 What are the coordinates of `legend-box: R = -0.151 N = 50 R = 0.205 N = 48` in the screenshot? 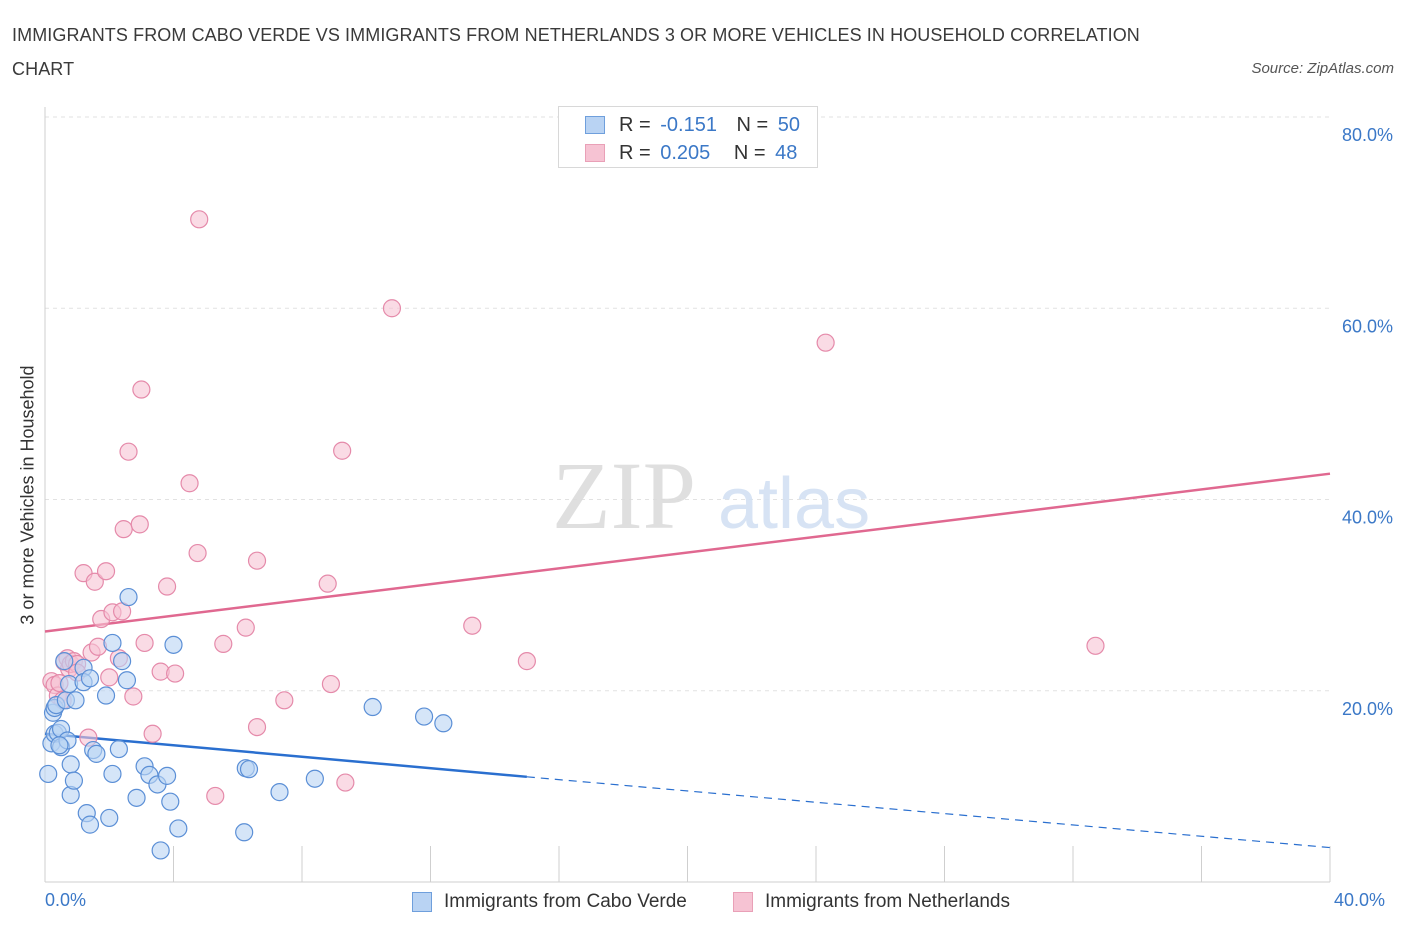 It's located at (688, 137).